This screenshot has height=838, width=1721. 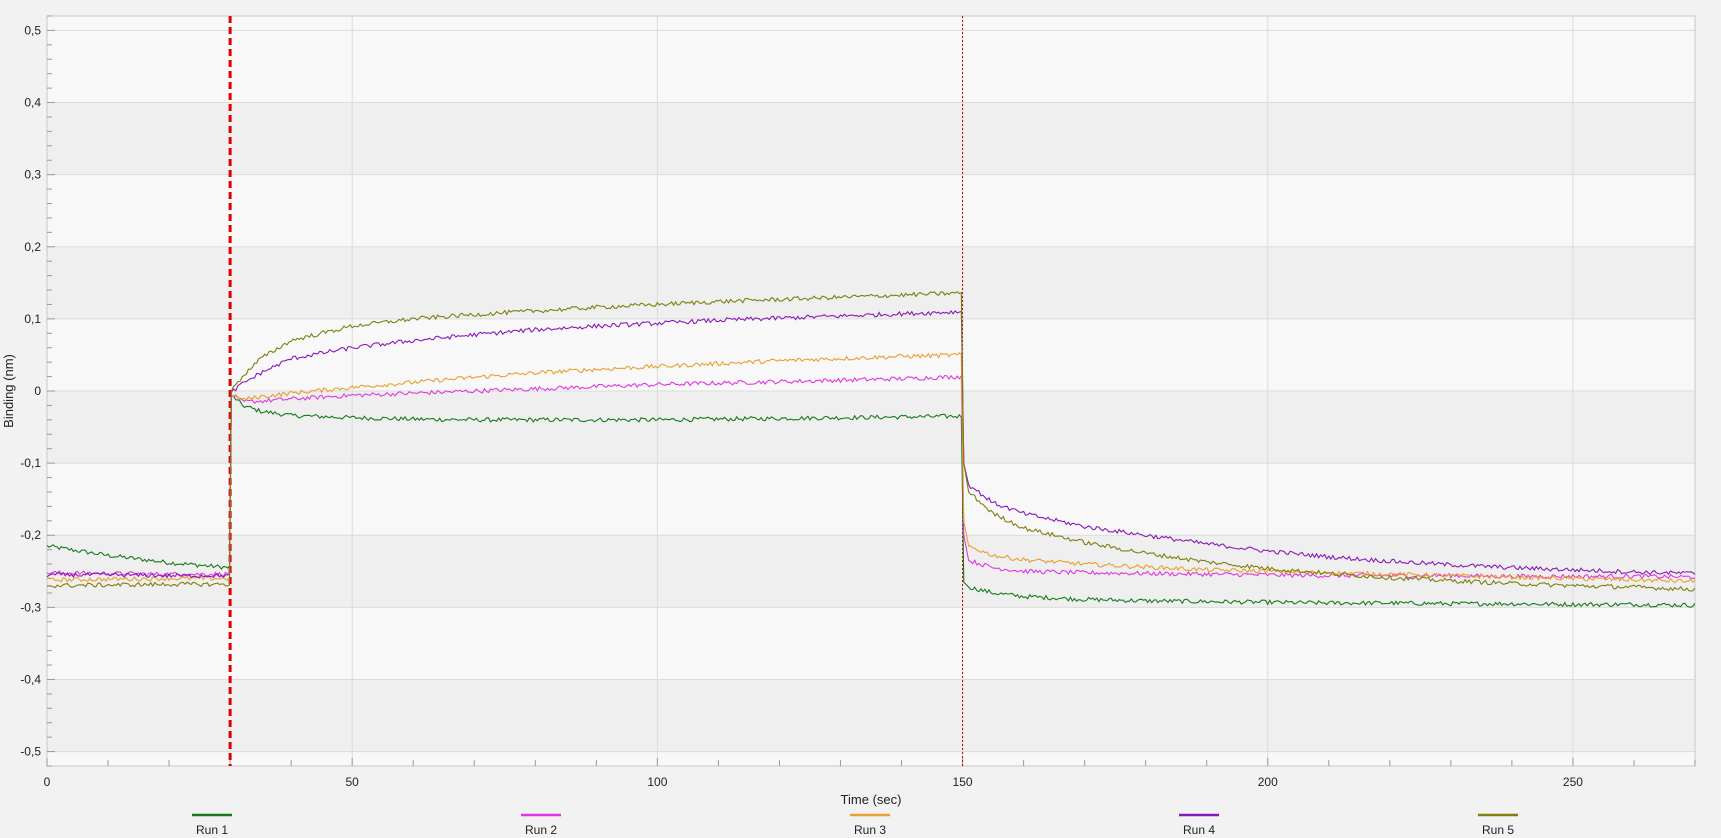 I want to click on y-tick-label: 0, so click(x=37, y=391).